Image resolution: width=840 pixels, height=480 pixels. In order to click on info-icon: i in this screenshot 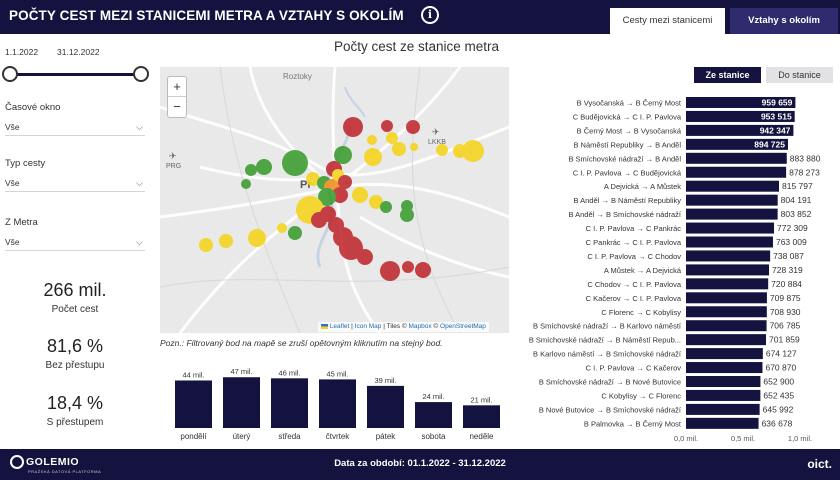, I will do `click(430, 15)`.